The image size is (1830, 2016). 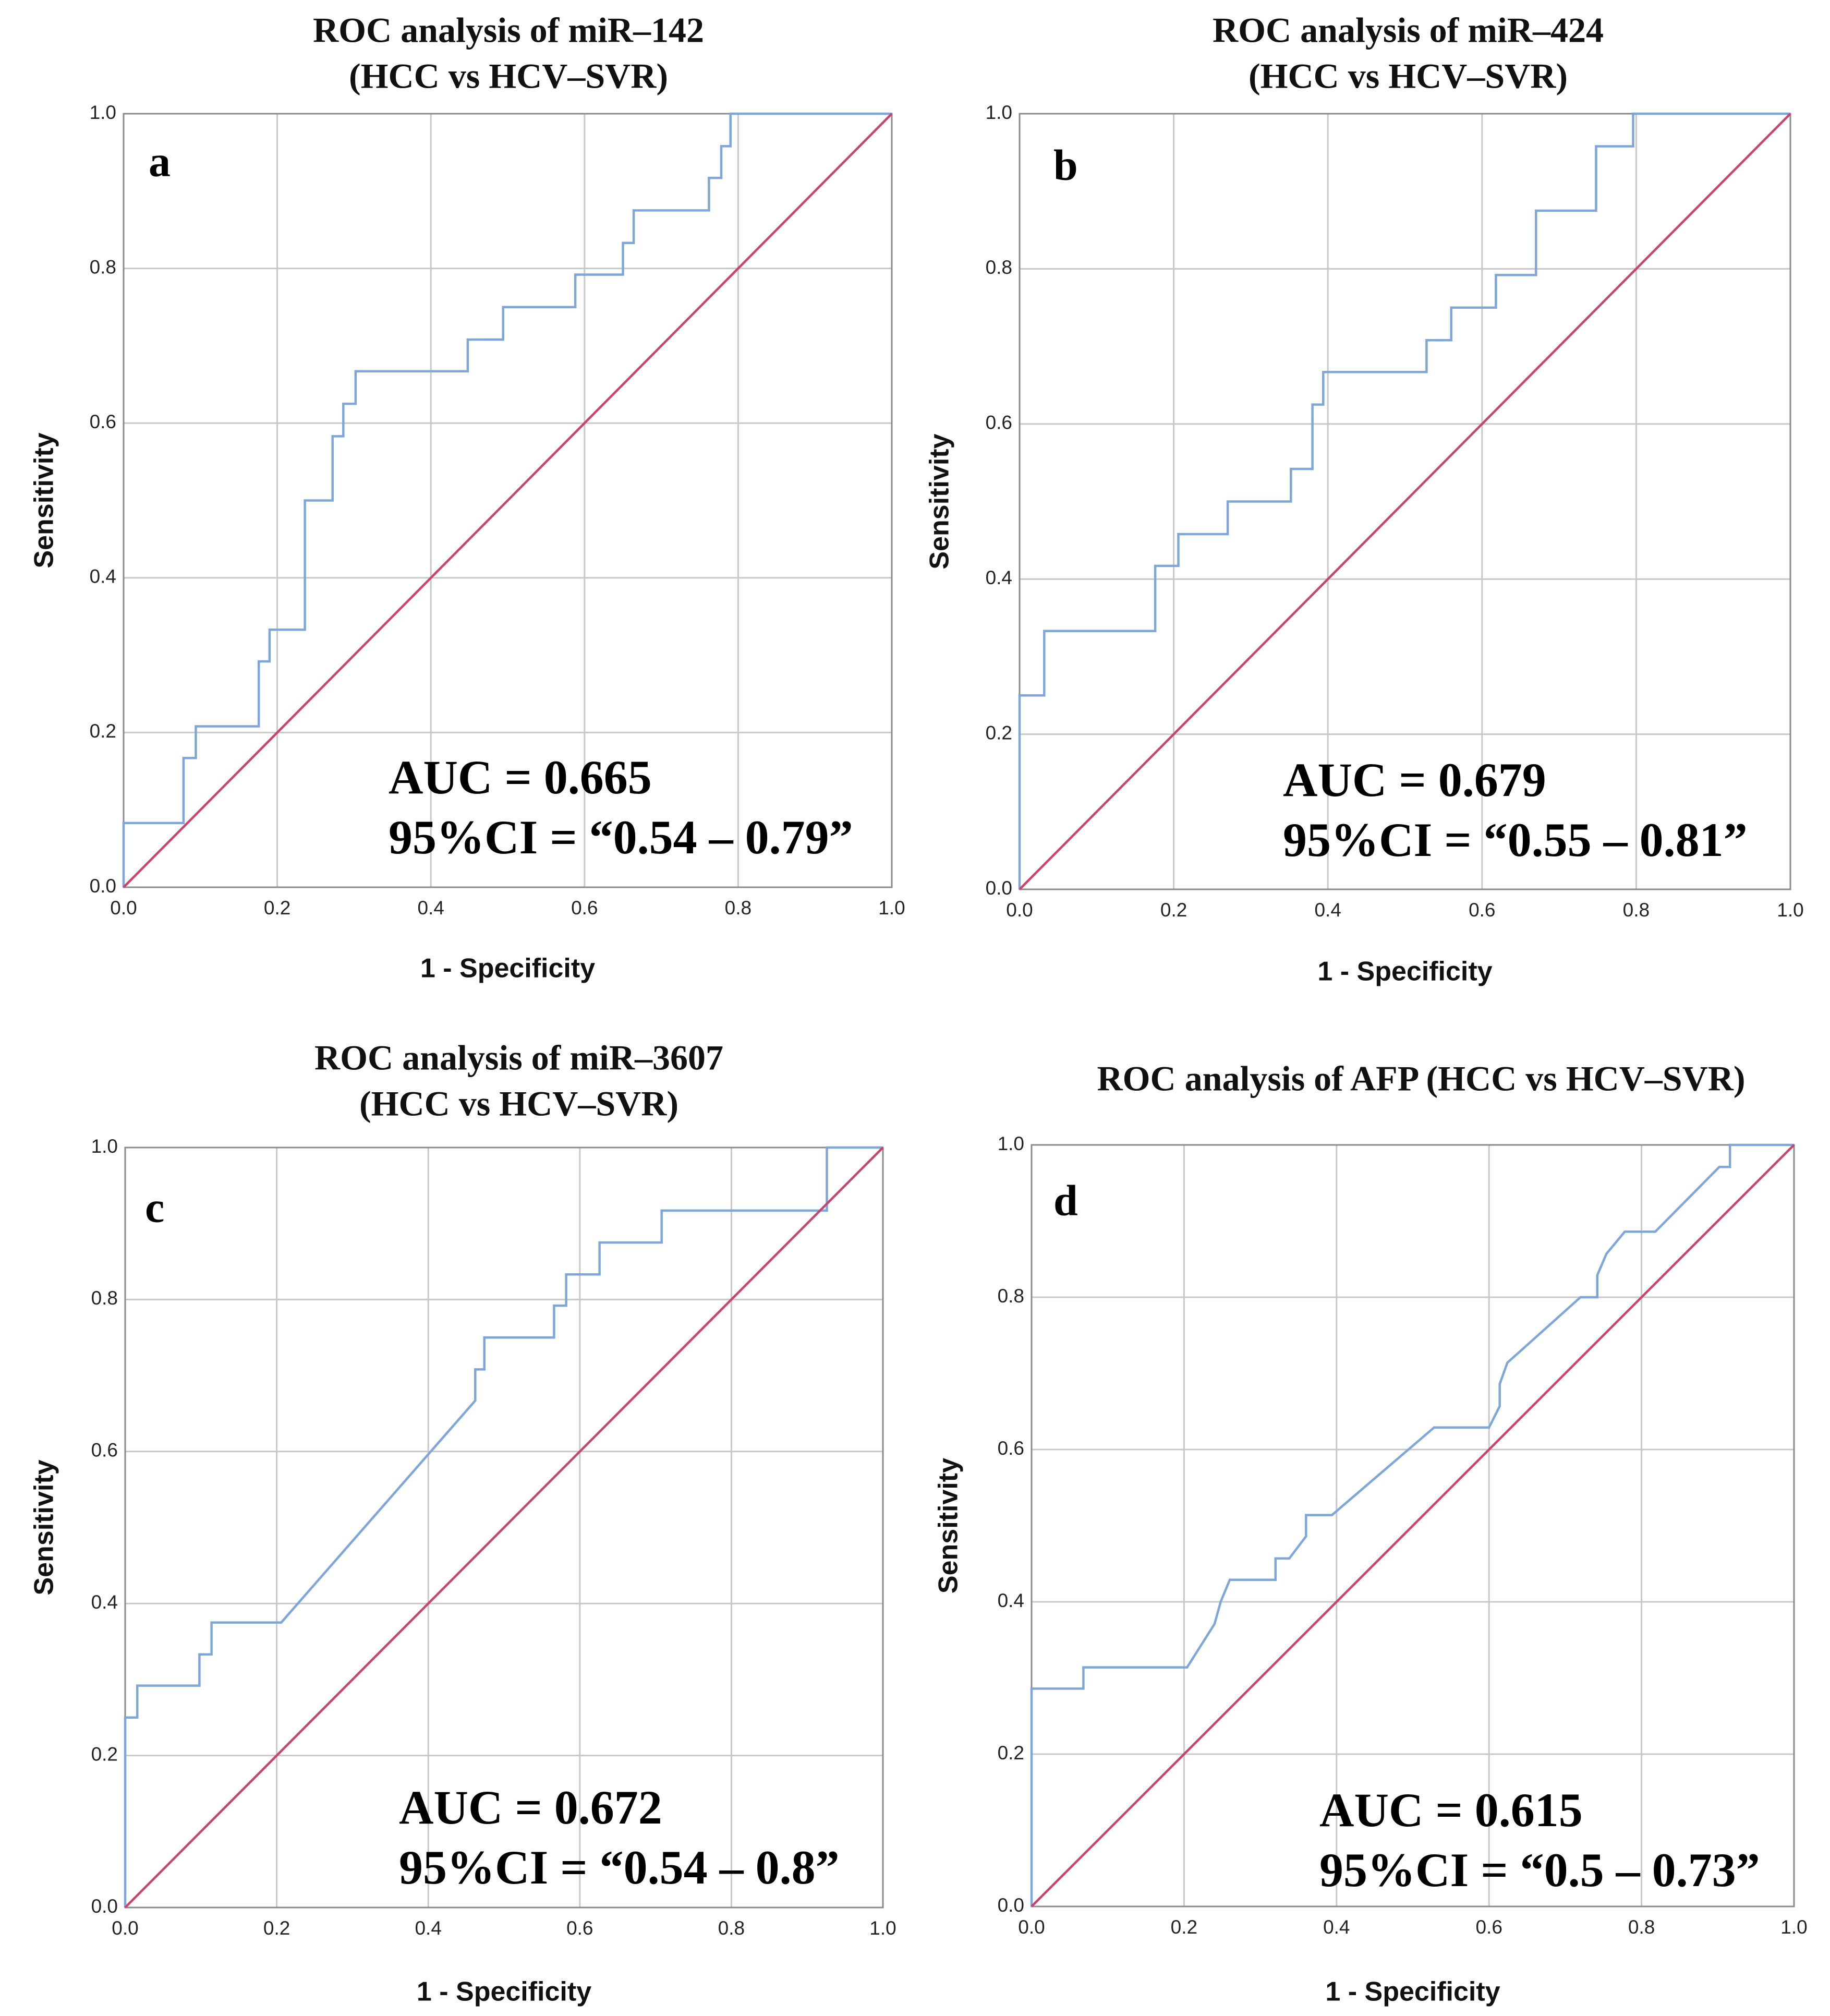 I want to click on auc-annotation: AUC = 0.679, so click(x=1415, y=779).